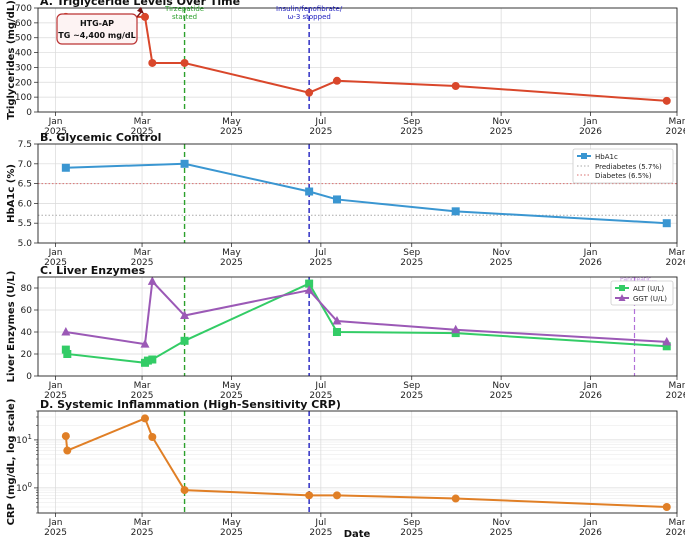 This screenshot has width=685, height=543. I want to click on y-tick-label: 20, so click(27, 355).